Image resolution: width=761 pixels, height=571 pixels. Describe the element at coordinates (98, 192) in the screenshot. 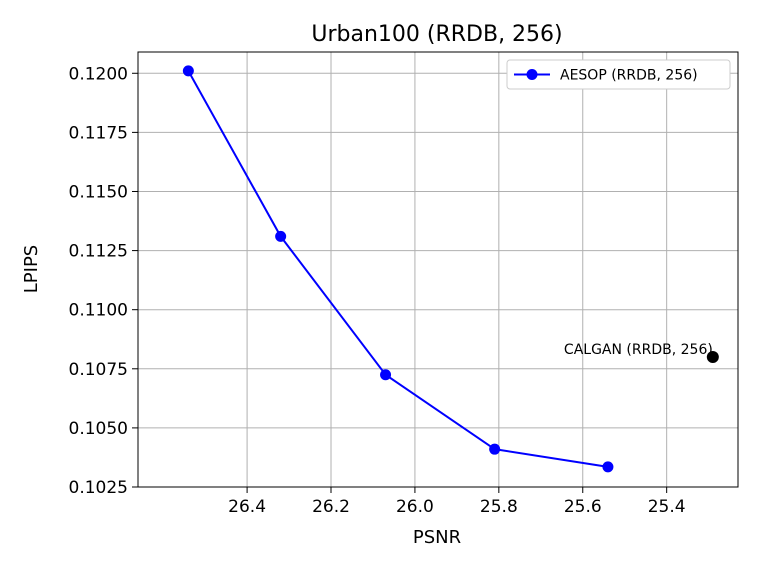

I see `y-tick-label: 0.1150` at that location.